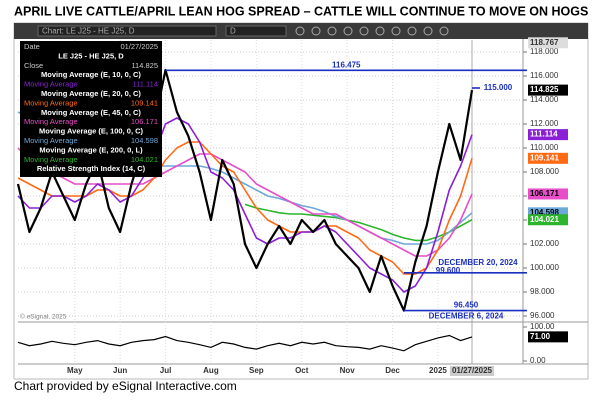 The height and width of the screenshot is (406, 601). I want to click on y-tick-label: 116.000, so click(544, 75).